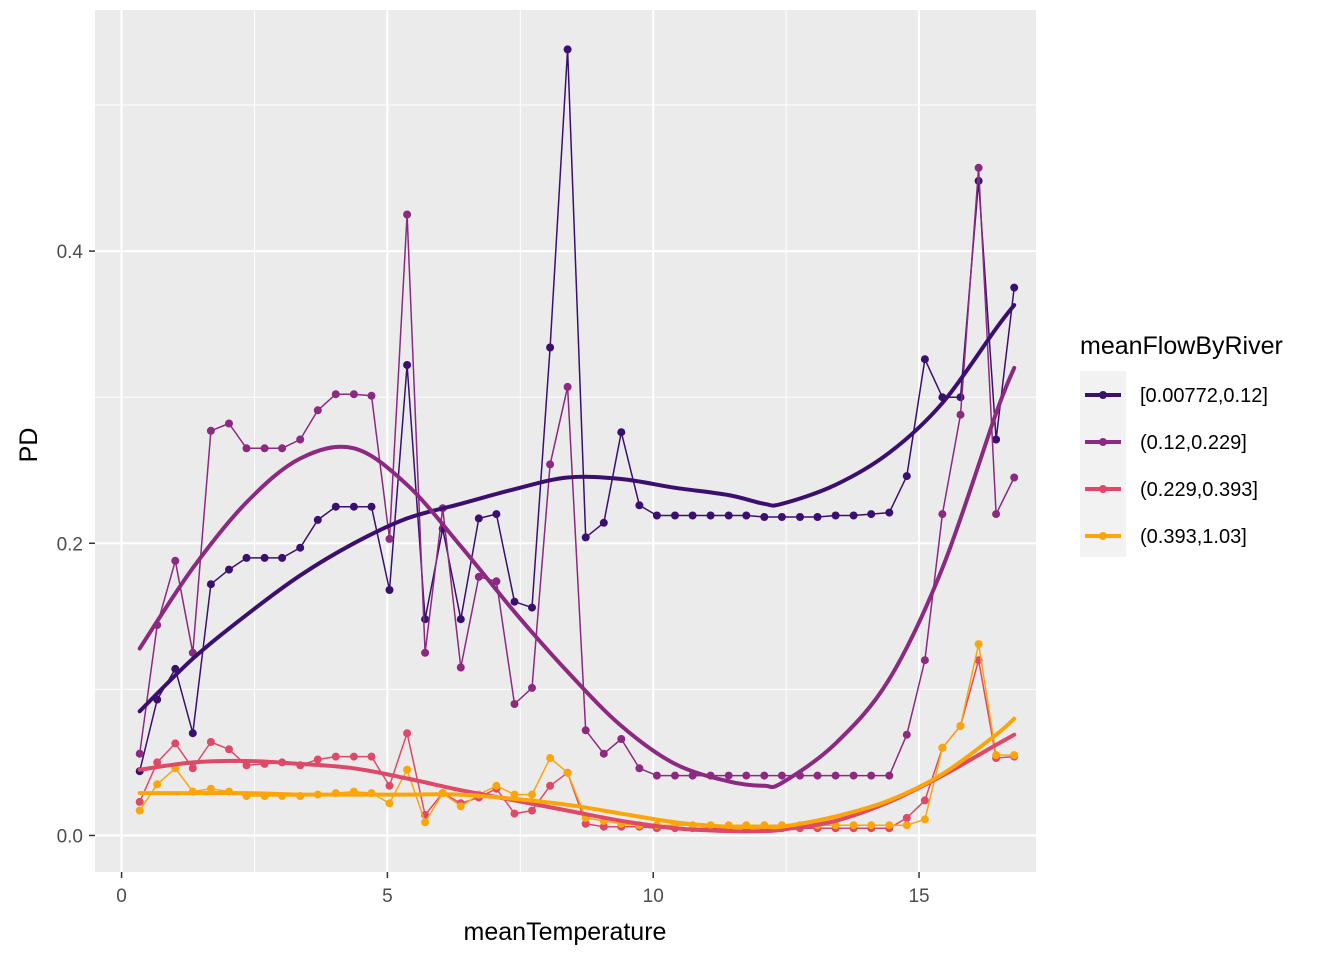 The height and width of the screenshot is (965, 1344). Describe the element at coordinates (1193, 443) in the screenshot. I see `legend-label: (0.12,0.229]` at that location.